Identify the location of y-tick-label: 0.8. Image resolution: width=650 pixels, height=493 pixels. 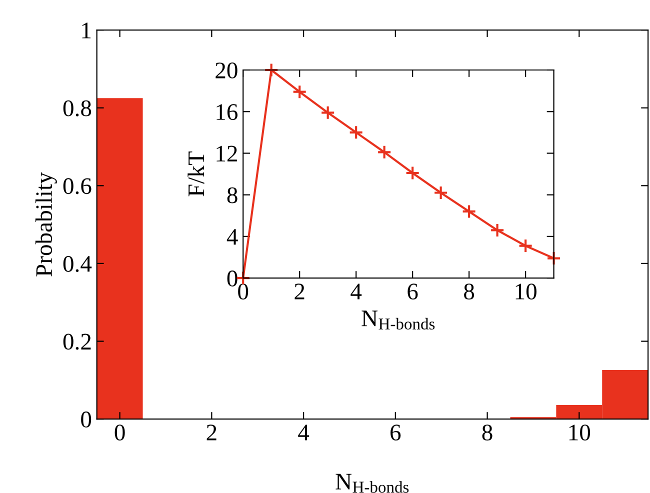
(77, 108).